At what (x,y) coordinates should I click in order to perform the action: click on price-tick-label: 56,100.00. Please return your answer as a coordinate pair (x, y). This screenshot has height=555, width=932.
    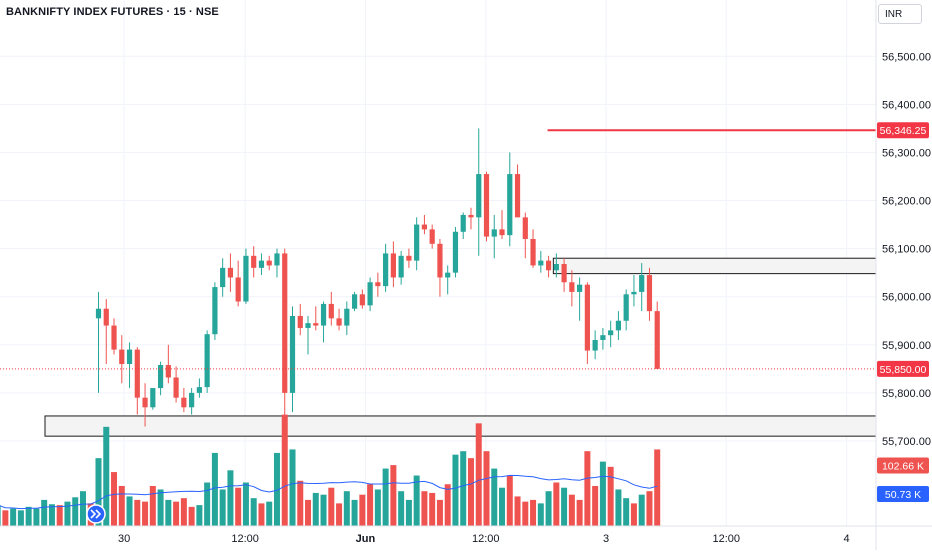
    Looking at the image, I should click on (906, 250).